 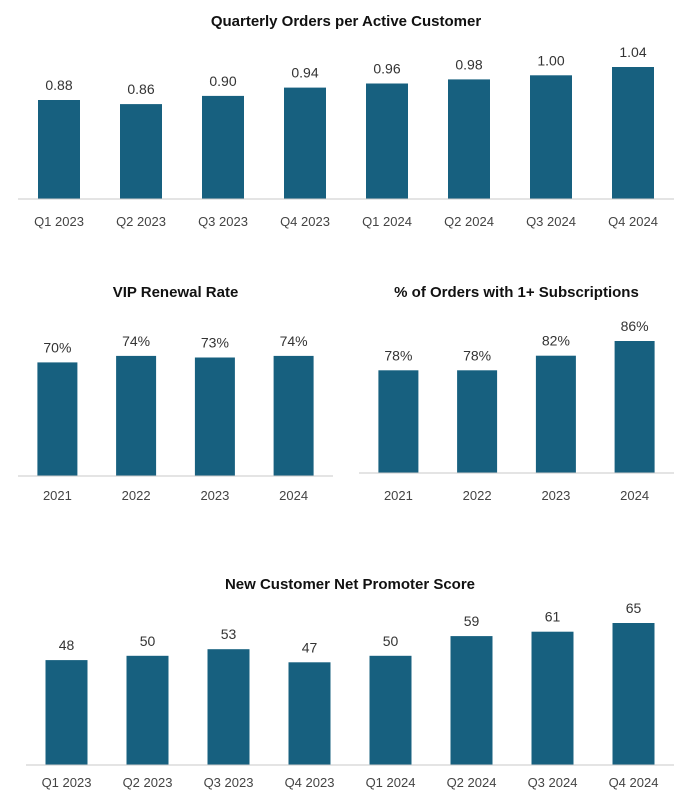 What do you see at coordinates (176, 292) in the screenshot?
I see `vip-chart-title: VIP Renewal Rate` at bounding box center [176, 292].